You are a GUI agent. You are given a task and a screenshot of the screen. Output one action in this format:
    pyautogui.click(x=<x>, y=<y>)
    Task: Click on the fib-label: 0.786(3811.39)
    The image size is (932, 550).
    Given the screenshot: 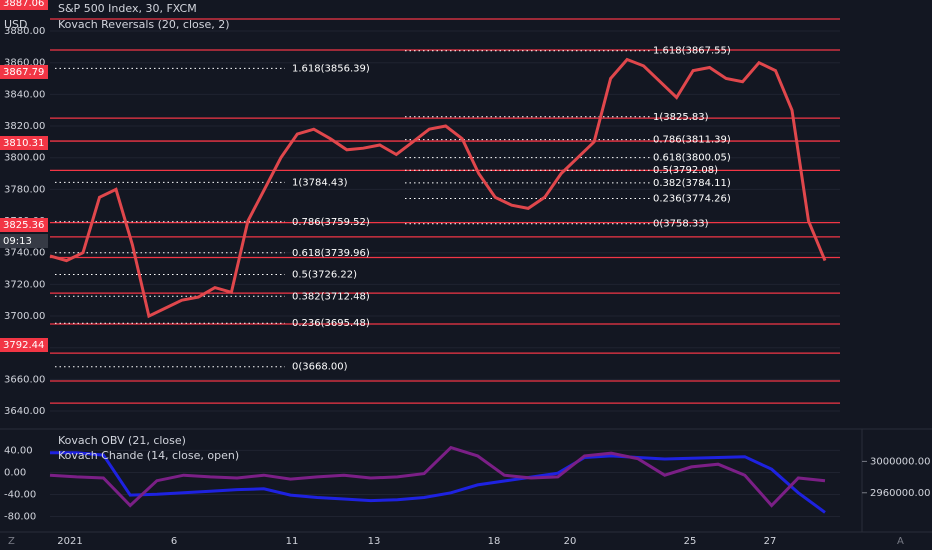 What is the action you would take?
    pyautogui.click(x=692, y=140)
    